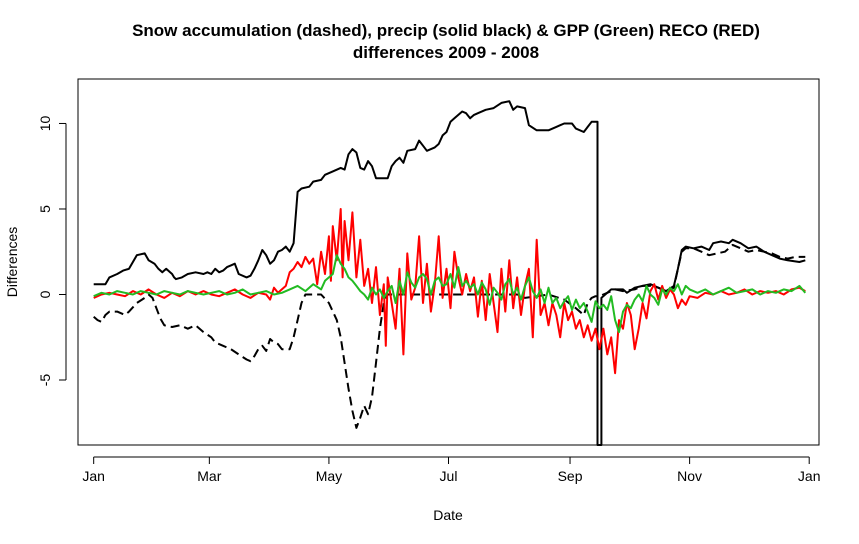 This screenshot has width=859, height=544. Describe the element at coordinates (448, 515) in the screenshot. I see `x-axis-label: Date` at that location.